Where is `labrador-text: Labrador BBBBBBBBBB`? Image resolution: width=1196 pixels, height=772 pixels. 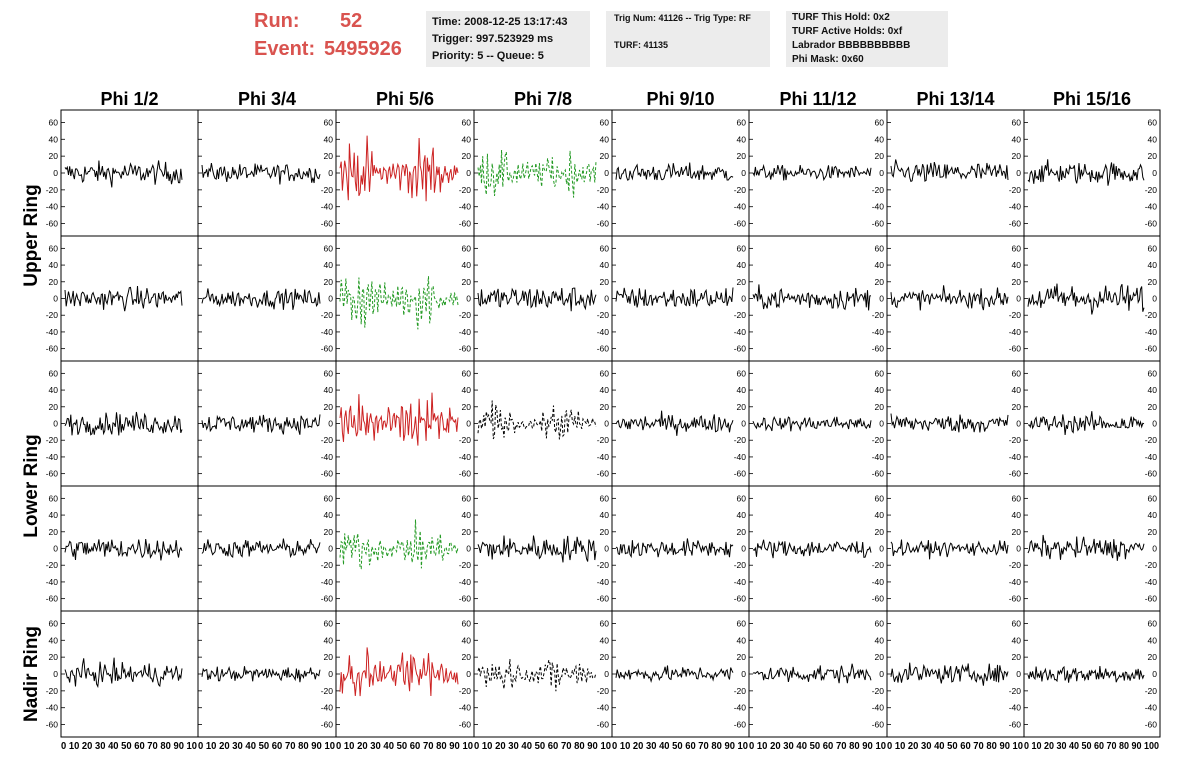
labrador-text: Labrador BBBBBBBBBB is located at coordinates (851, 45).